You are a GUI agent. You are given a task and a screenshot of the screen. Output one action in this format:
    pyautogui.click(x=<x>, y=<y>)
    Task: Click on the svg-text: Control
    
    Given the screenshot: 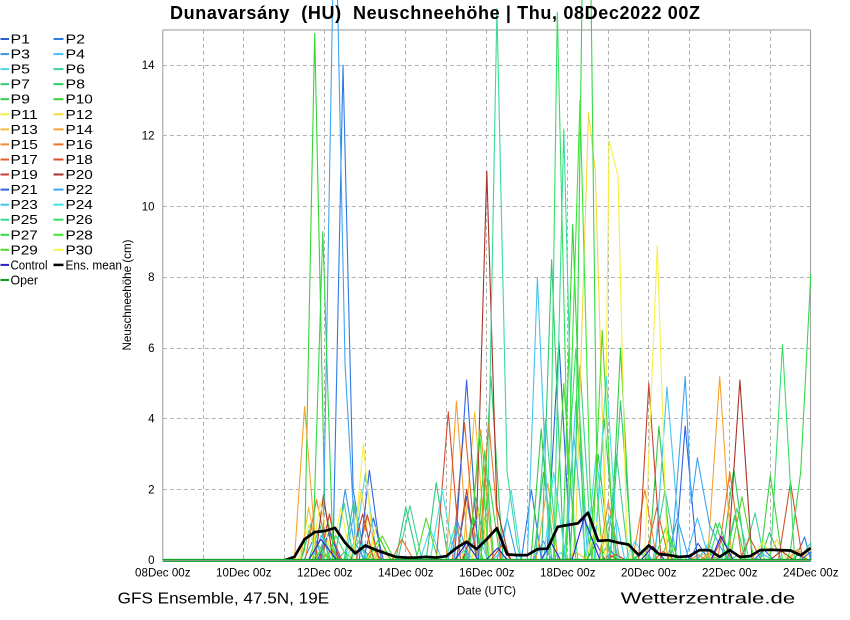 What is the action you would take?
    pyautogui.click(x=29, y=264)
    